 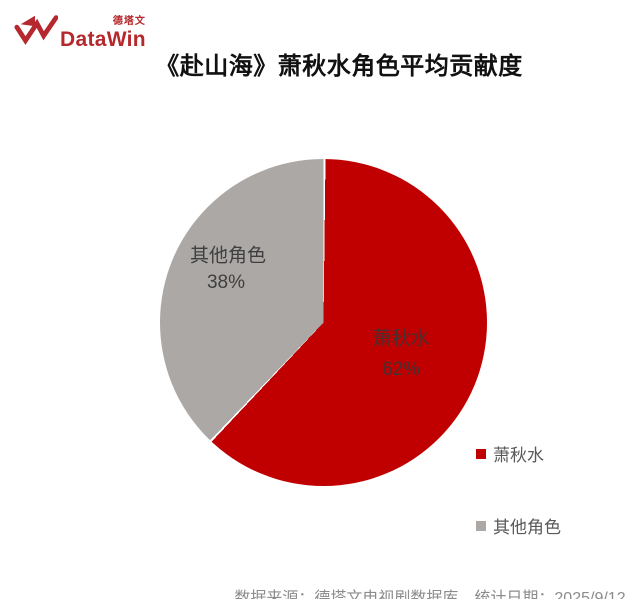 What do you see at coordinates (527, 527) in the screenshot?
I see `legend-label-other: 其他角色` at bounding box center [527, 527].